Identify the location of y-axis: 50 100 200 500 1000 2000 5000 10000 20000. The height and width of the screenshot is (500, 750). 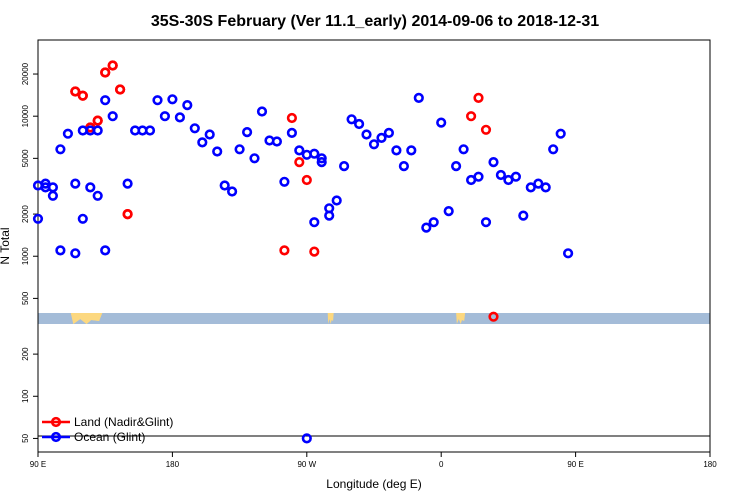
(29, 252).